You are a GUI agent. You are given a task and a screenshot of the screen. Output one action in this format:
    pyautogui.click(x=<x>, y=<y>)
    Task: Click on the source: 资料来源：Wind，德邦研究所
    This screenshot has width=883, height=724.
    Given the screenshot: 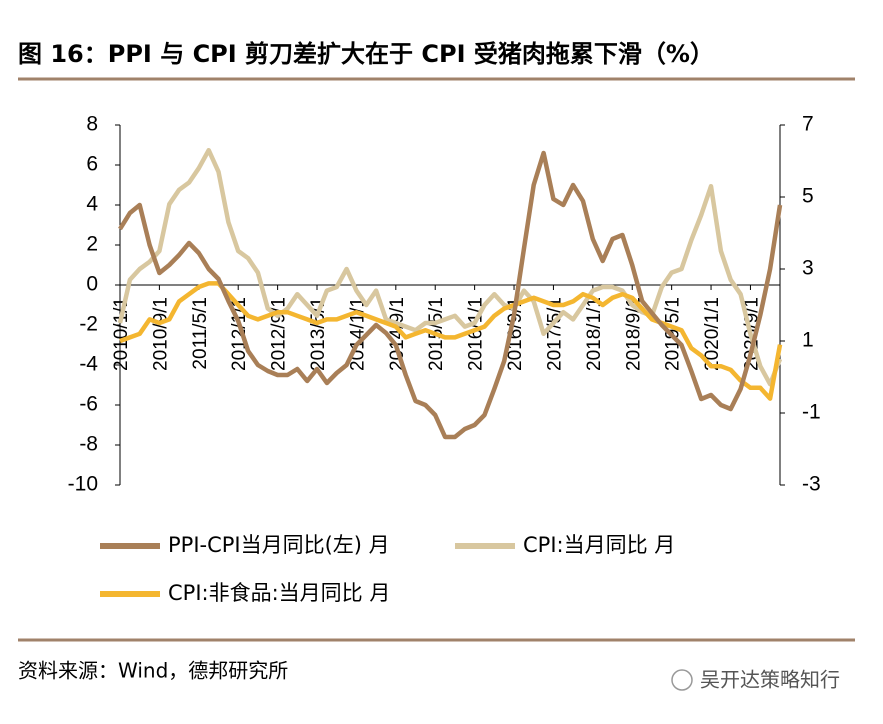 What is the action you would take?
    pyautogui.click(x=153, y=671)
    